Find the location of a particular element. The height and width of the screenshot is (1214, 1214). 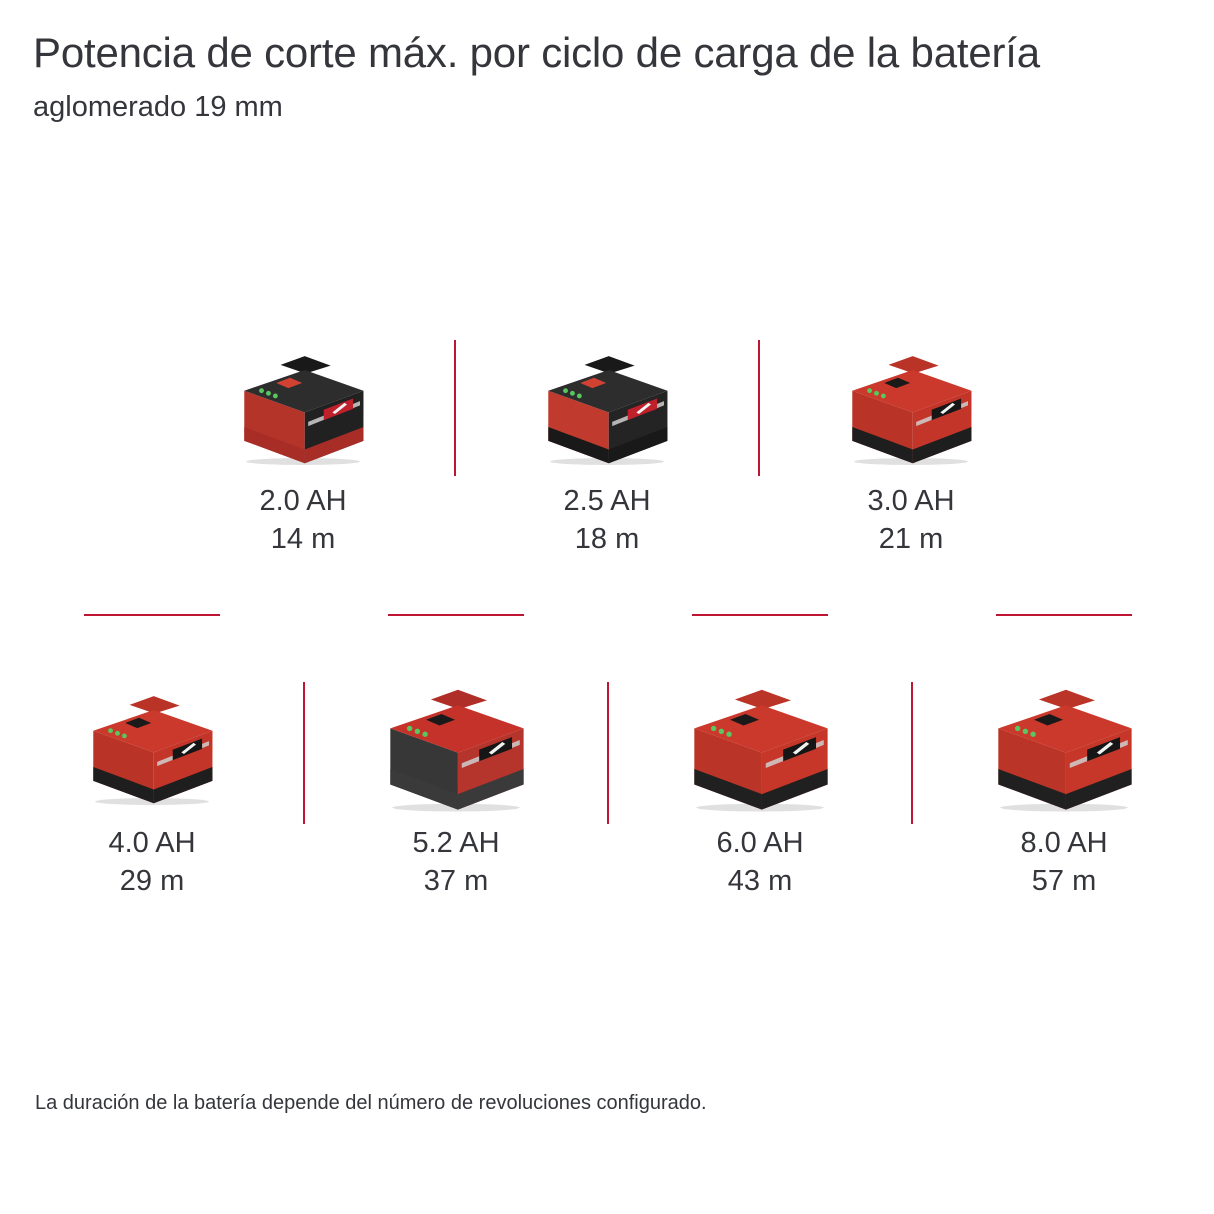

battery-cell-4-0-ah: 4.0 AH 29 m is located at coordinates (152, 786).